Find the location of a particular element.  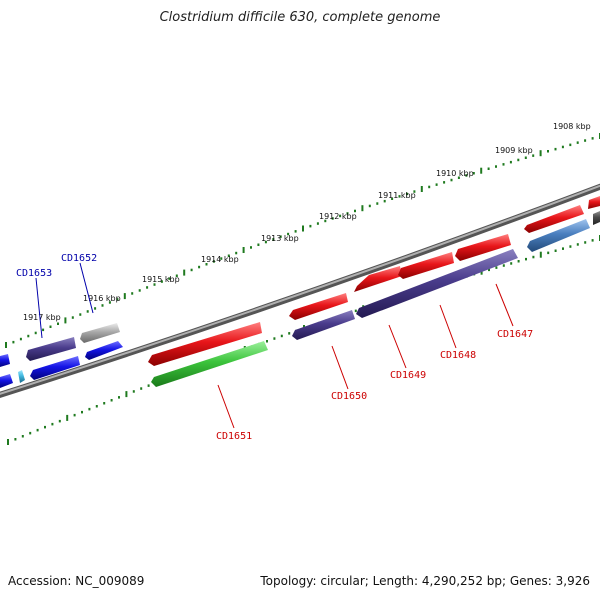

gene-arrow-cyan is located at coordinates (21, 376).